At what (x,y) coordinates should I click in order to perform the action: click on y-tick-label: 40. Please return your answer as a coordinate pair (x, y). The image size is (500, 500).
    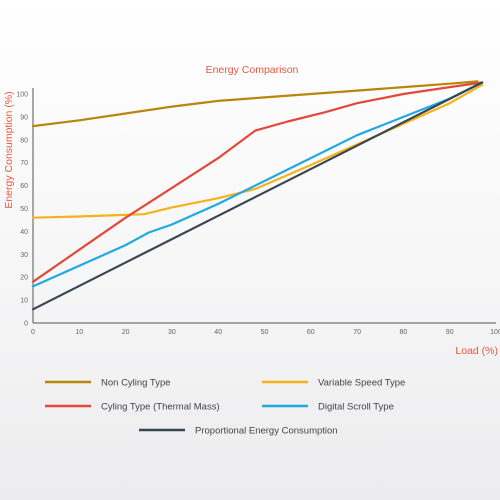
    Looking at the image, I should click on (24, 232).